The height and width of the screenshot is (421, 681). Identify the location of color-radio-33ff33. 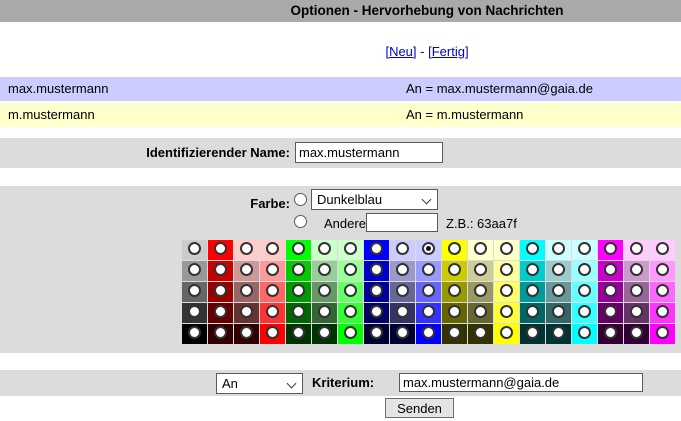
(350, 311).